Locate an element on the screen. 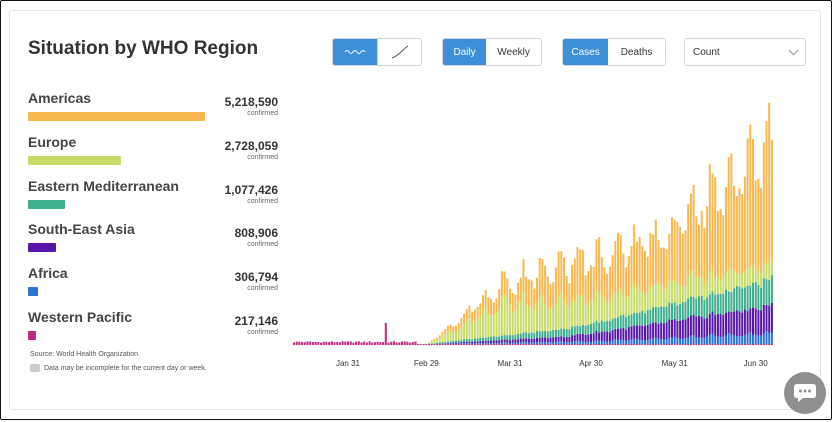 The image size is (834, 422). cases-button: Cases is located at coordinates (586, 52).